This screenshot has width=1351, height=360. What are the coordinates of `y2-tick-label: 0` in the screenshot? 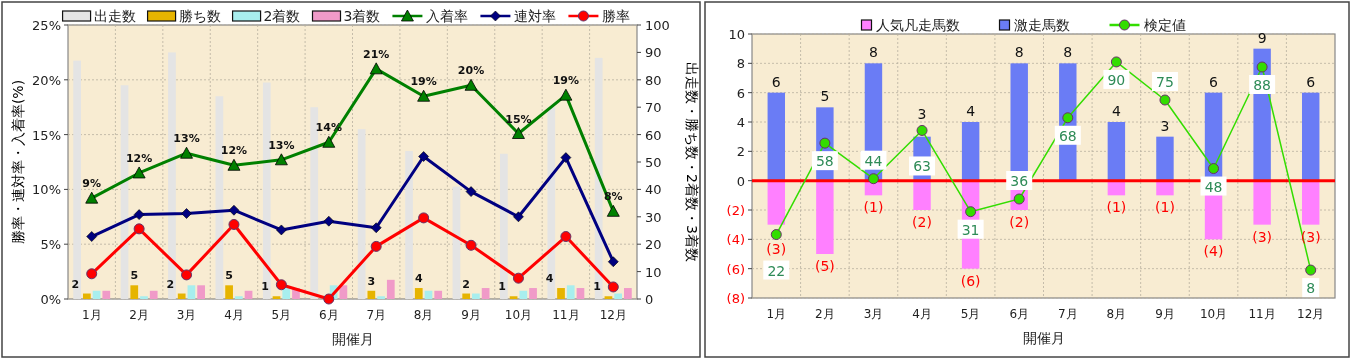 It's located at (649, 299).